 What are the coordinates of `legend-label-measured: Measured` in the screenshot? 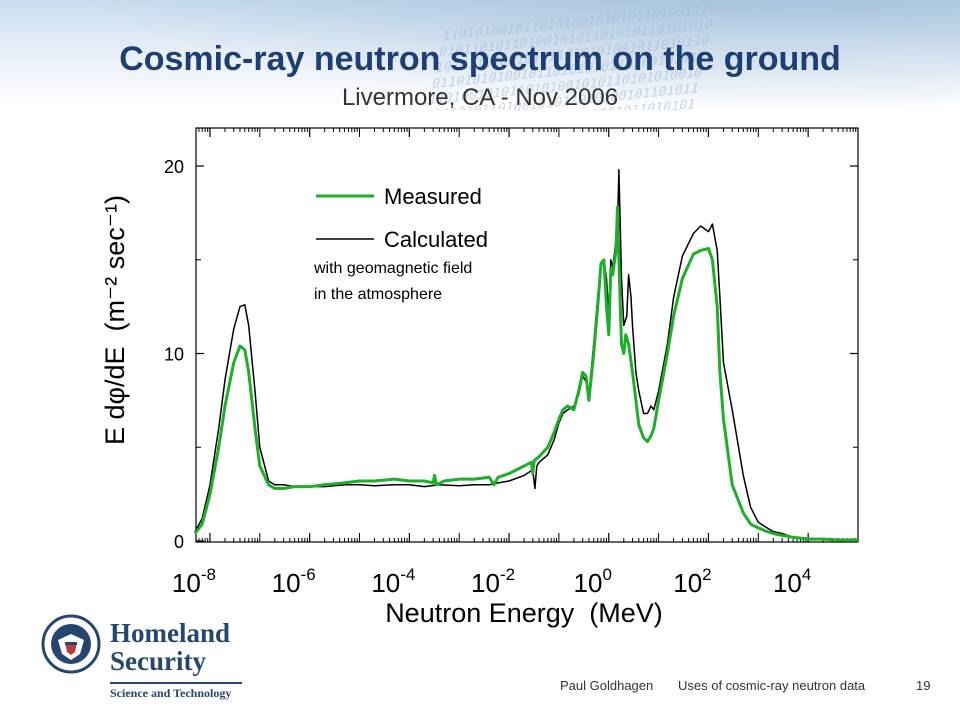 It's located at (433, 196).